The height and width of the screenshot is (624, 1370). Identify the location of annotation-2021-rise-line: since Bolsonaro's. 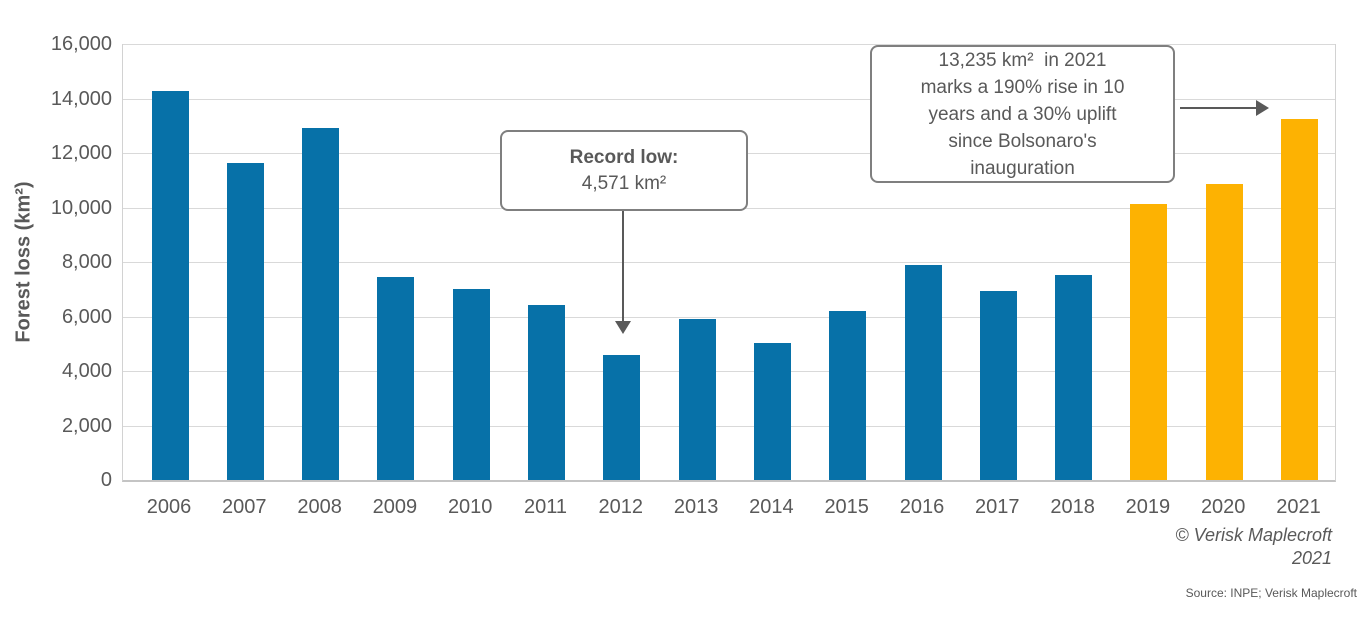
(1022, 141).